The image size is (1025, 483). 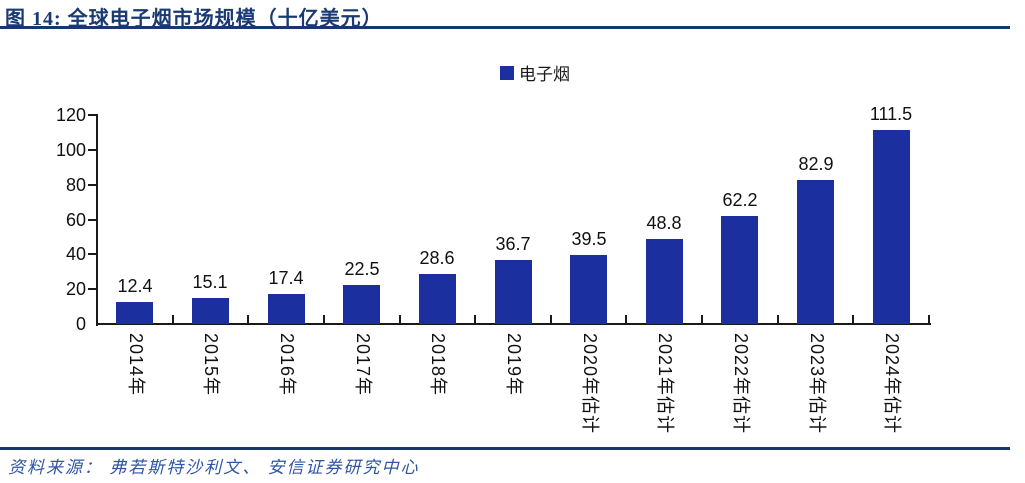 I want to click on y-axis-tick-label: 20, so click(x=75, y=289).